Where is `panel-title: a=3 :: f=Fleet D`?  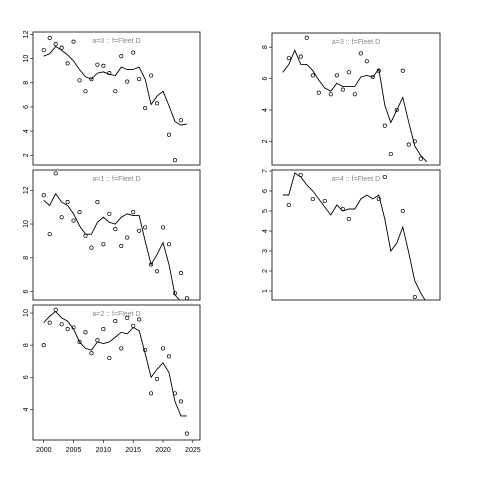
panel-title: a=3 :: f=Fleet D is located at coordinates (356, 42).